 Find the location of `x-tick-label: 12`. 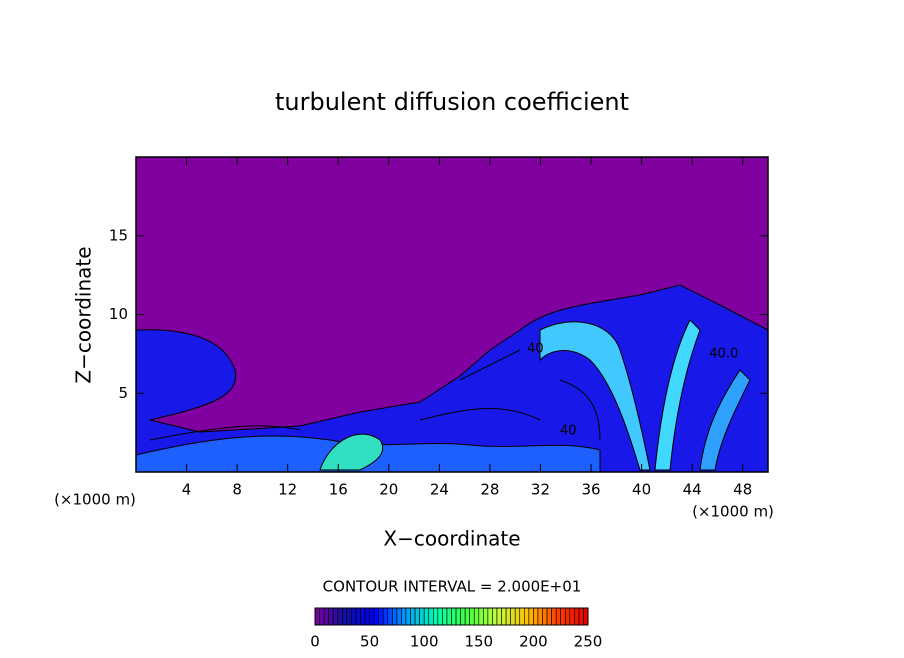

x-tick-label: 12 is located at coordinates (287, 490).